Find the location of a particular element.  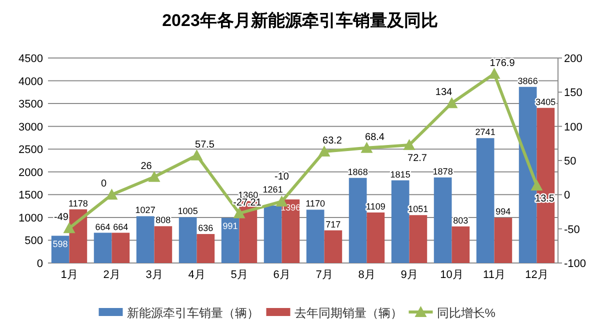

data-label: 1005 is located at coordinates (188, 211).